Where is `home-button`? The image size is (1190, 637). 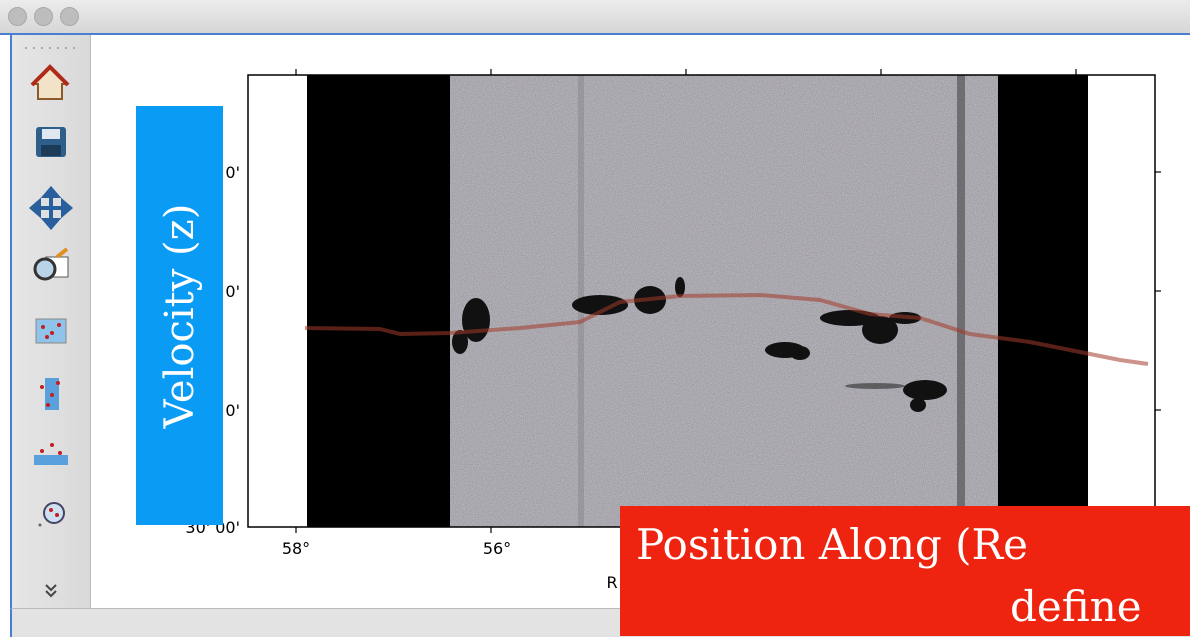 home-button is located at coordinates (50, 82).